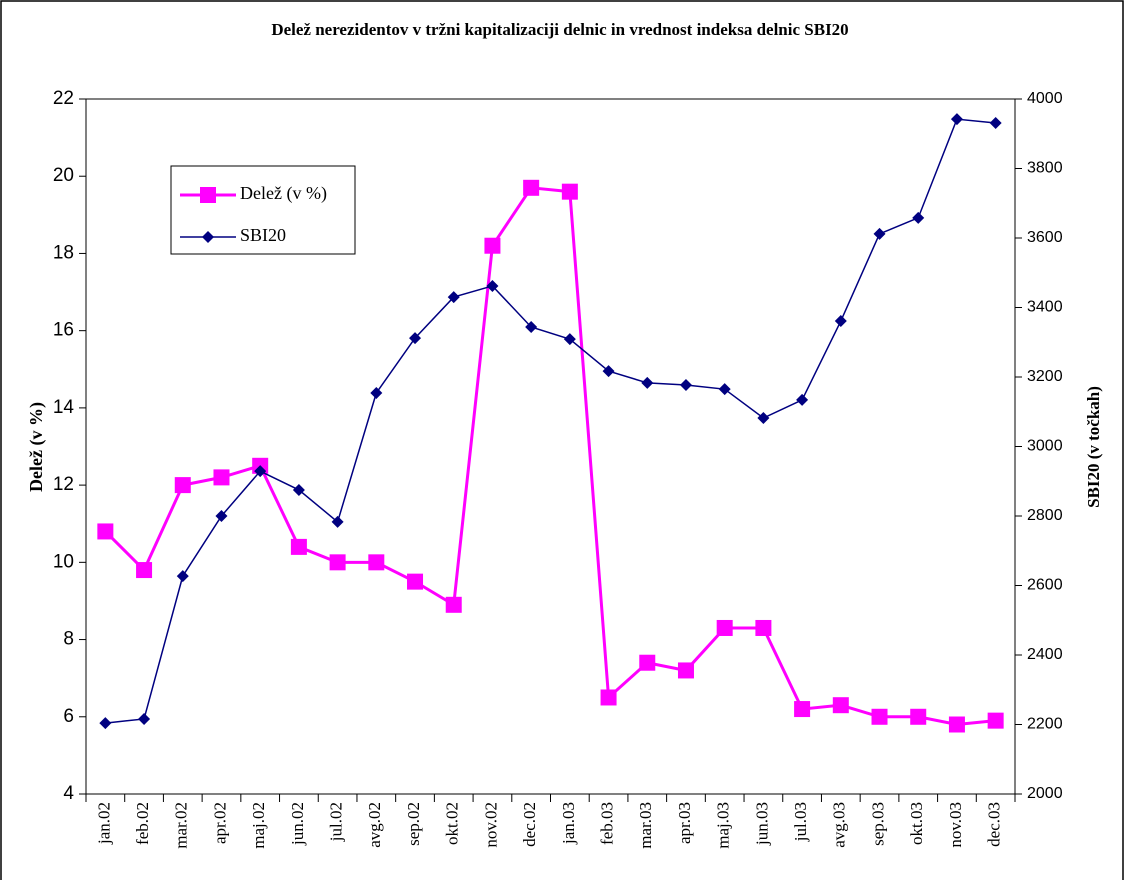 This screenshot has height=880, width=1125. What do you see at coordinates (1045, 585) in the screenshot?
I see `y2-tick-label: 2600` at bounding box center [1045, 585].